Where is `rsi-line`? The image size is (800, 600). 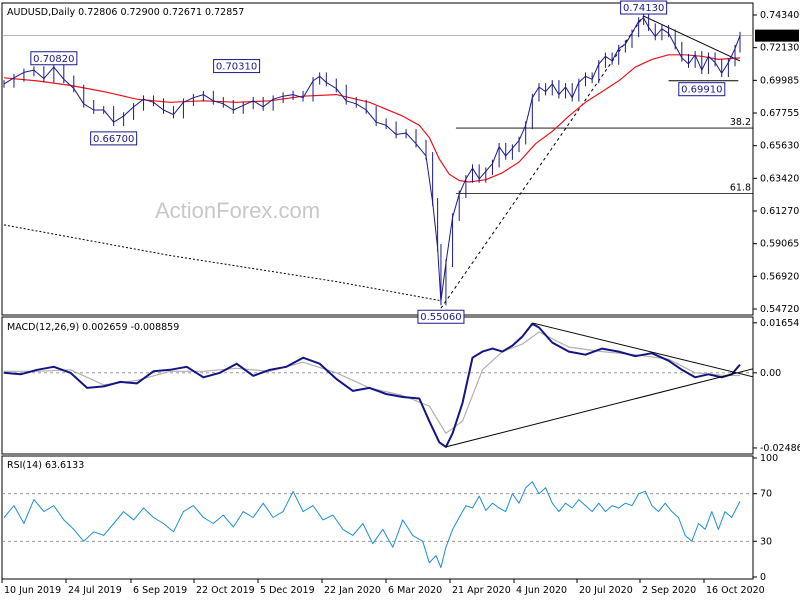 rsi-line is located at coordinates (372, 524).